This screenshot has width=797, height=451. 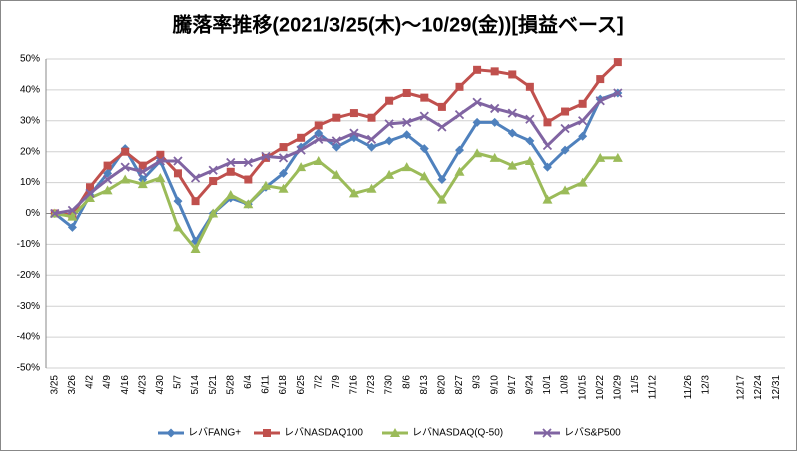 I want to click on x-tick-label: 9/3, so click(x=477, y=382).